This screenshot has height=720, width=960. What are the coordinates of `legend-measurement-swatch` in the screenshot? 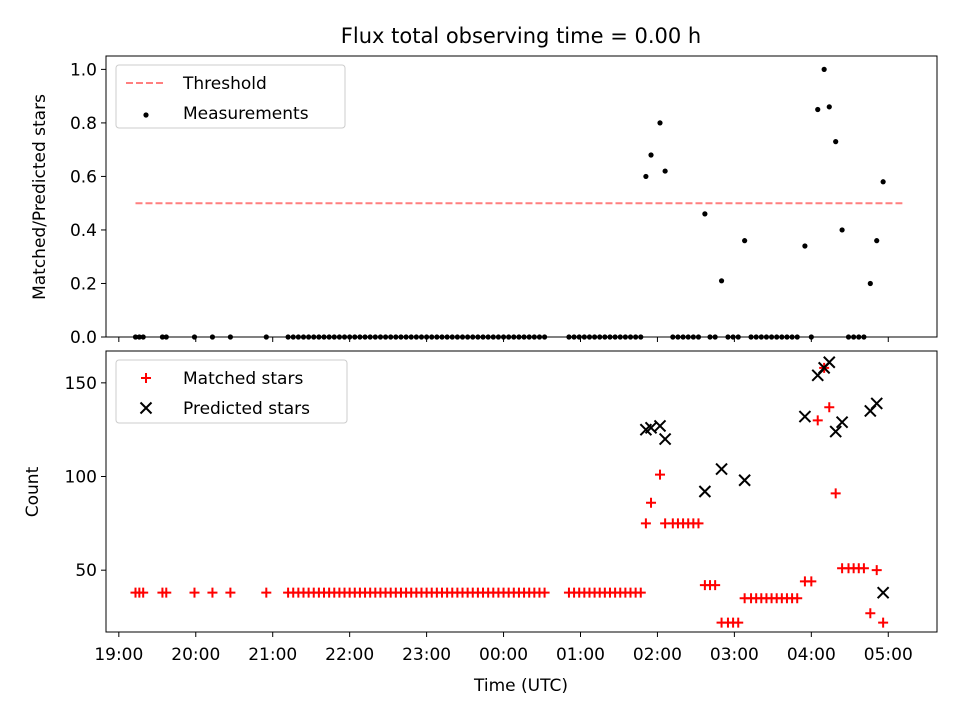 It's located at (146, 115).